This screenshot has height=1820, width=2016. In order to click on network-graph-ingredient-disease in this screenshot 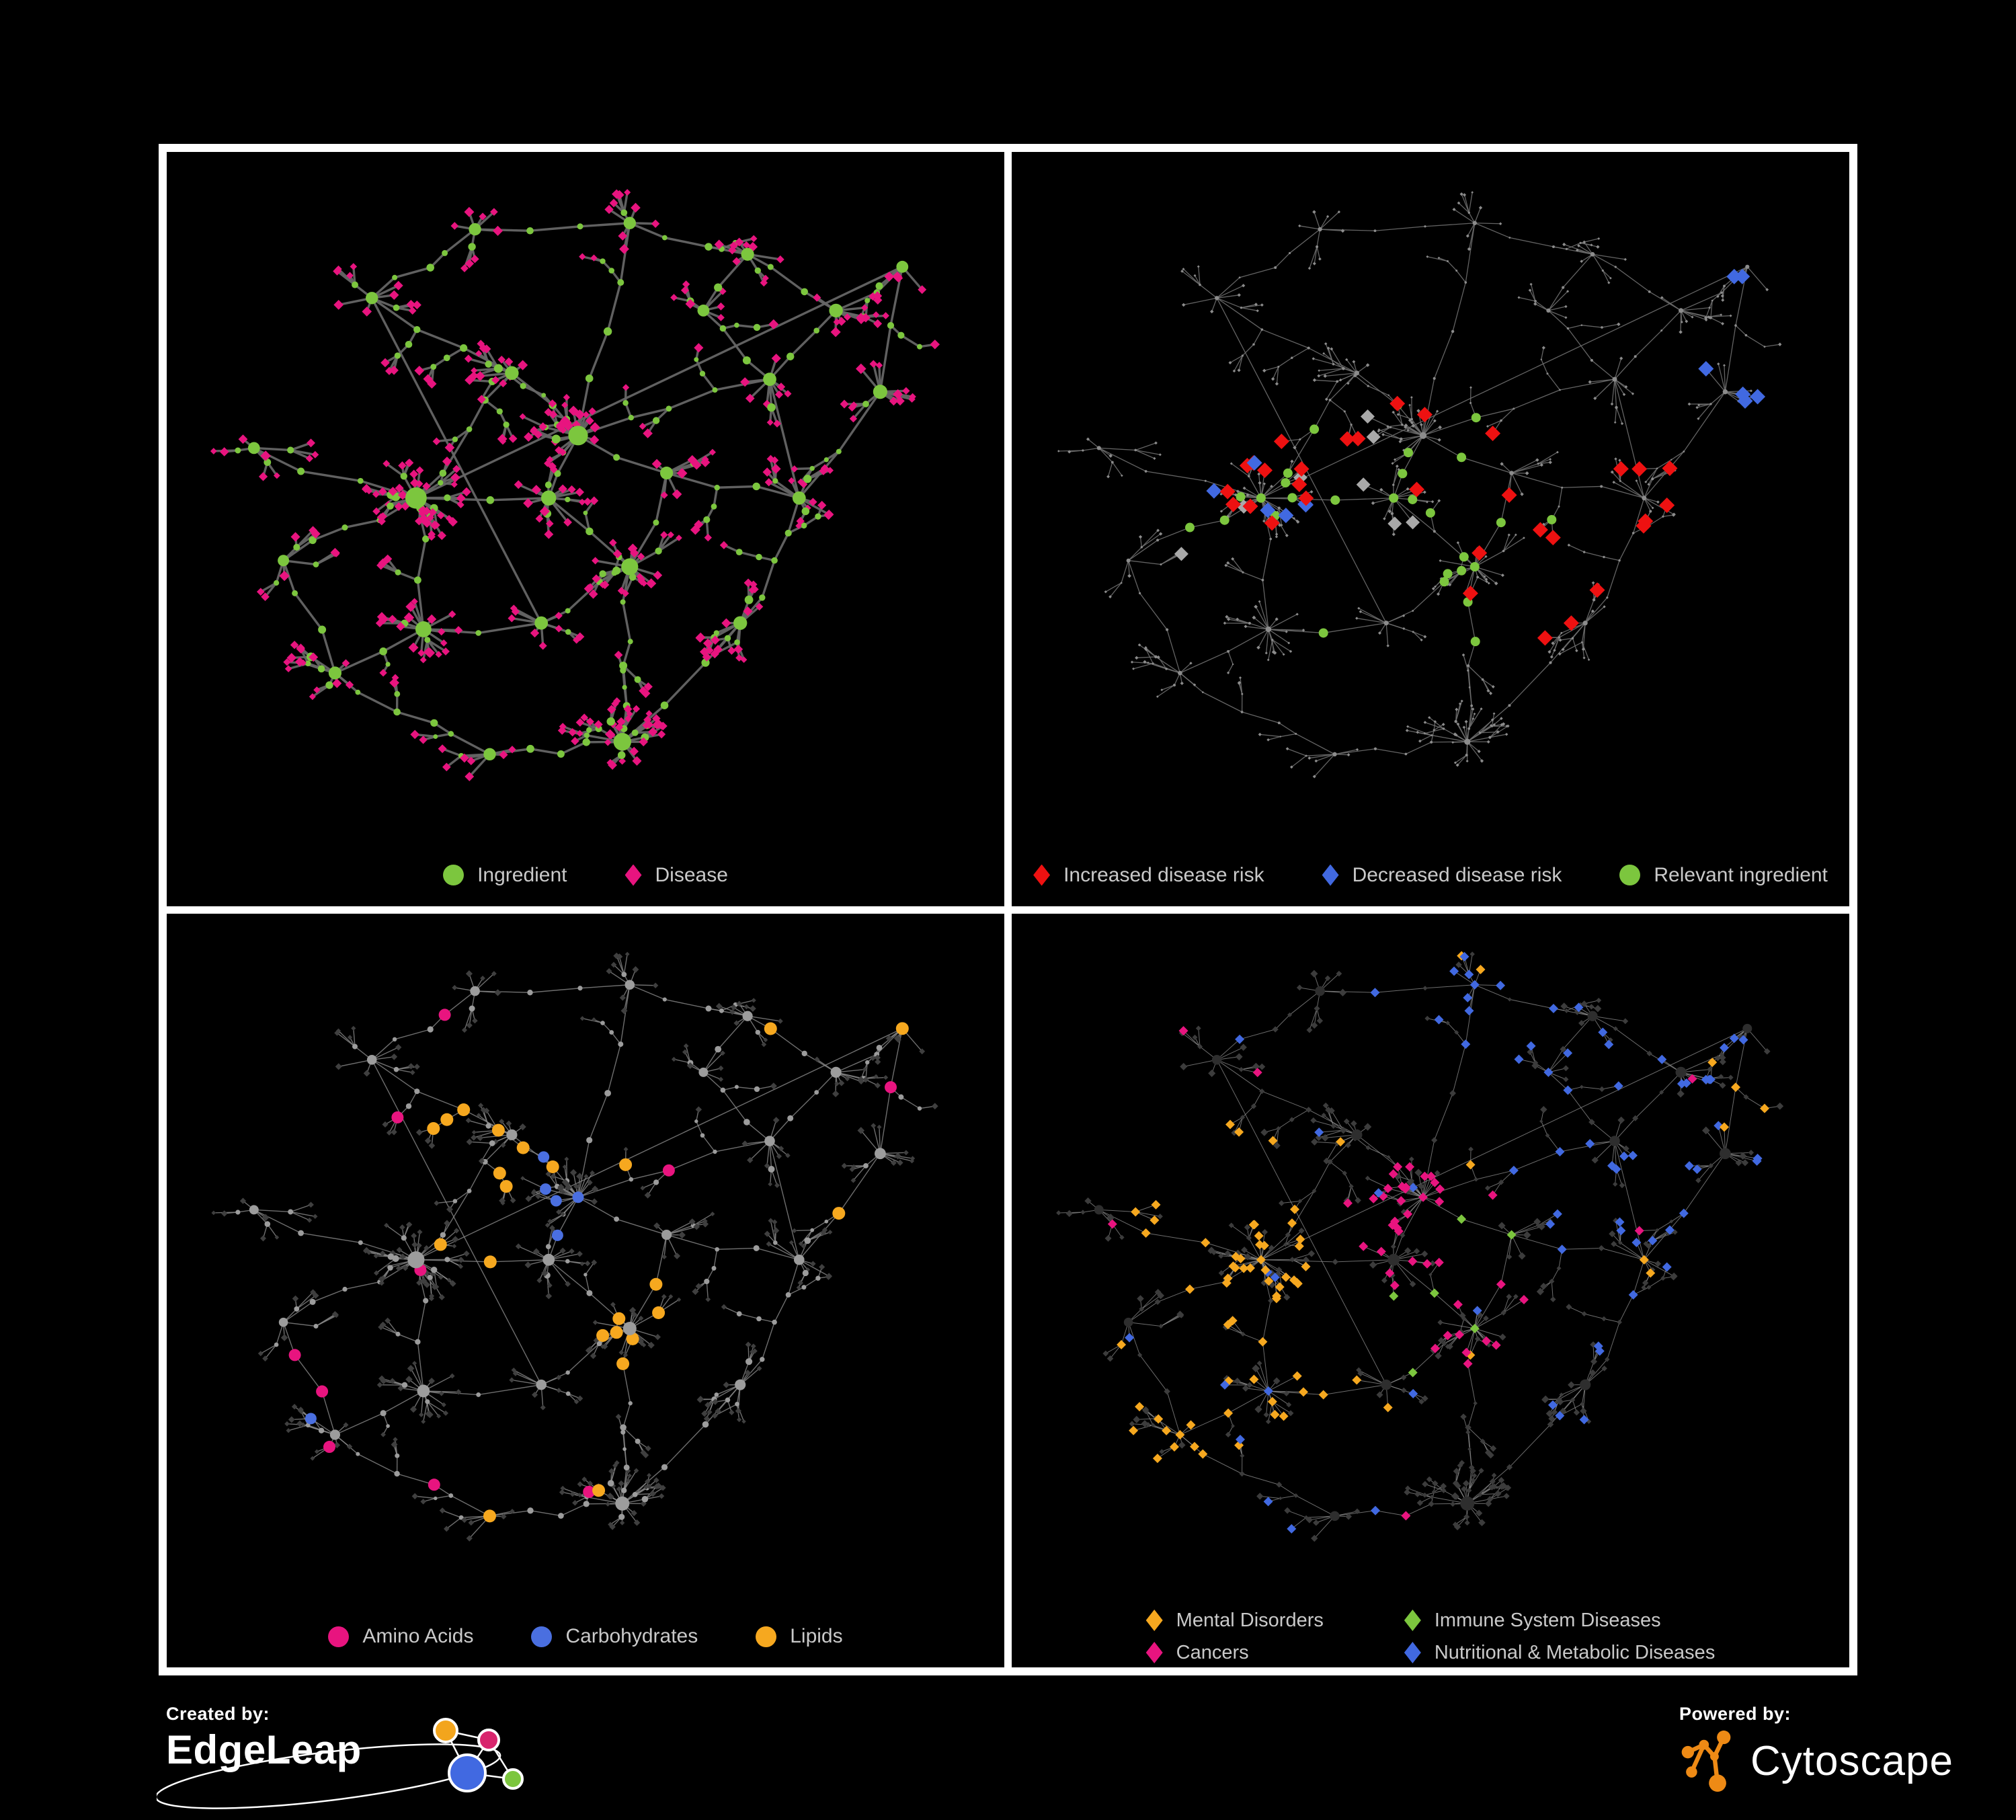, I will do `click(575, 485)`.